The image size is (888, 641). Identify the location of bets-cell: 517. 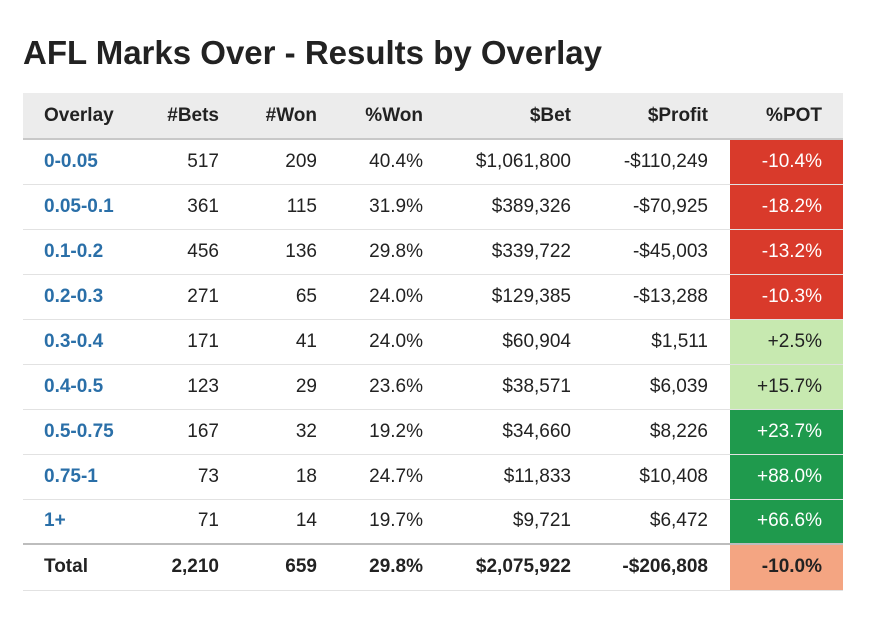
(203, 161).